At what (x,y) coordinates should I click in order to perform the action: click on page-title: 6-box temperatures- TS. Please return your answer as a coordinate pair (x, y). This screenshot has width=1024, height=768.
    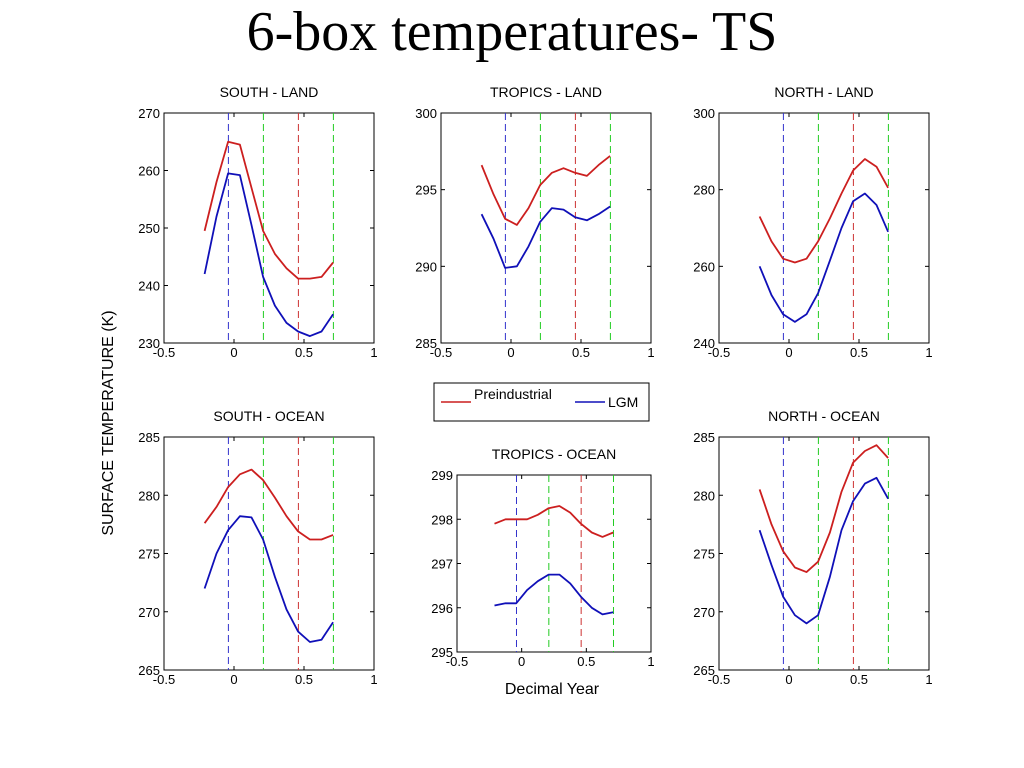
    Looking at the image, I should click on (512, 32).